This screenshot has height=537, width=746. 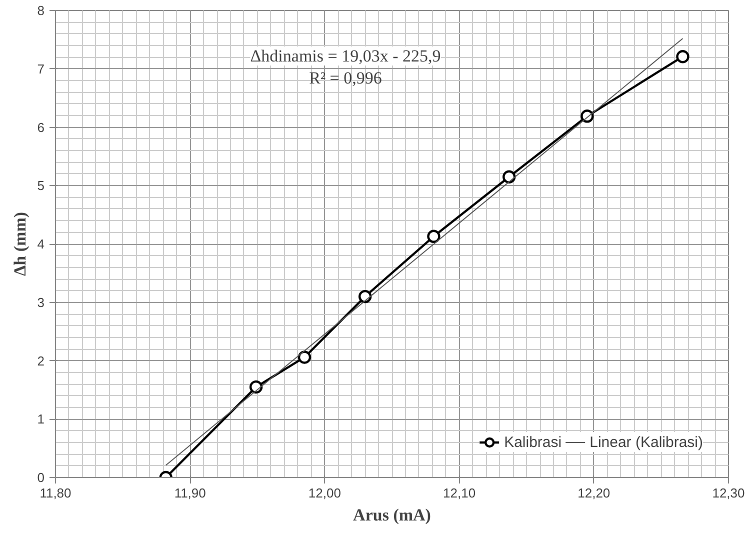 I want to click on y-axis-title: Δh (mm), so click(x=20, y=244).